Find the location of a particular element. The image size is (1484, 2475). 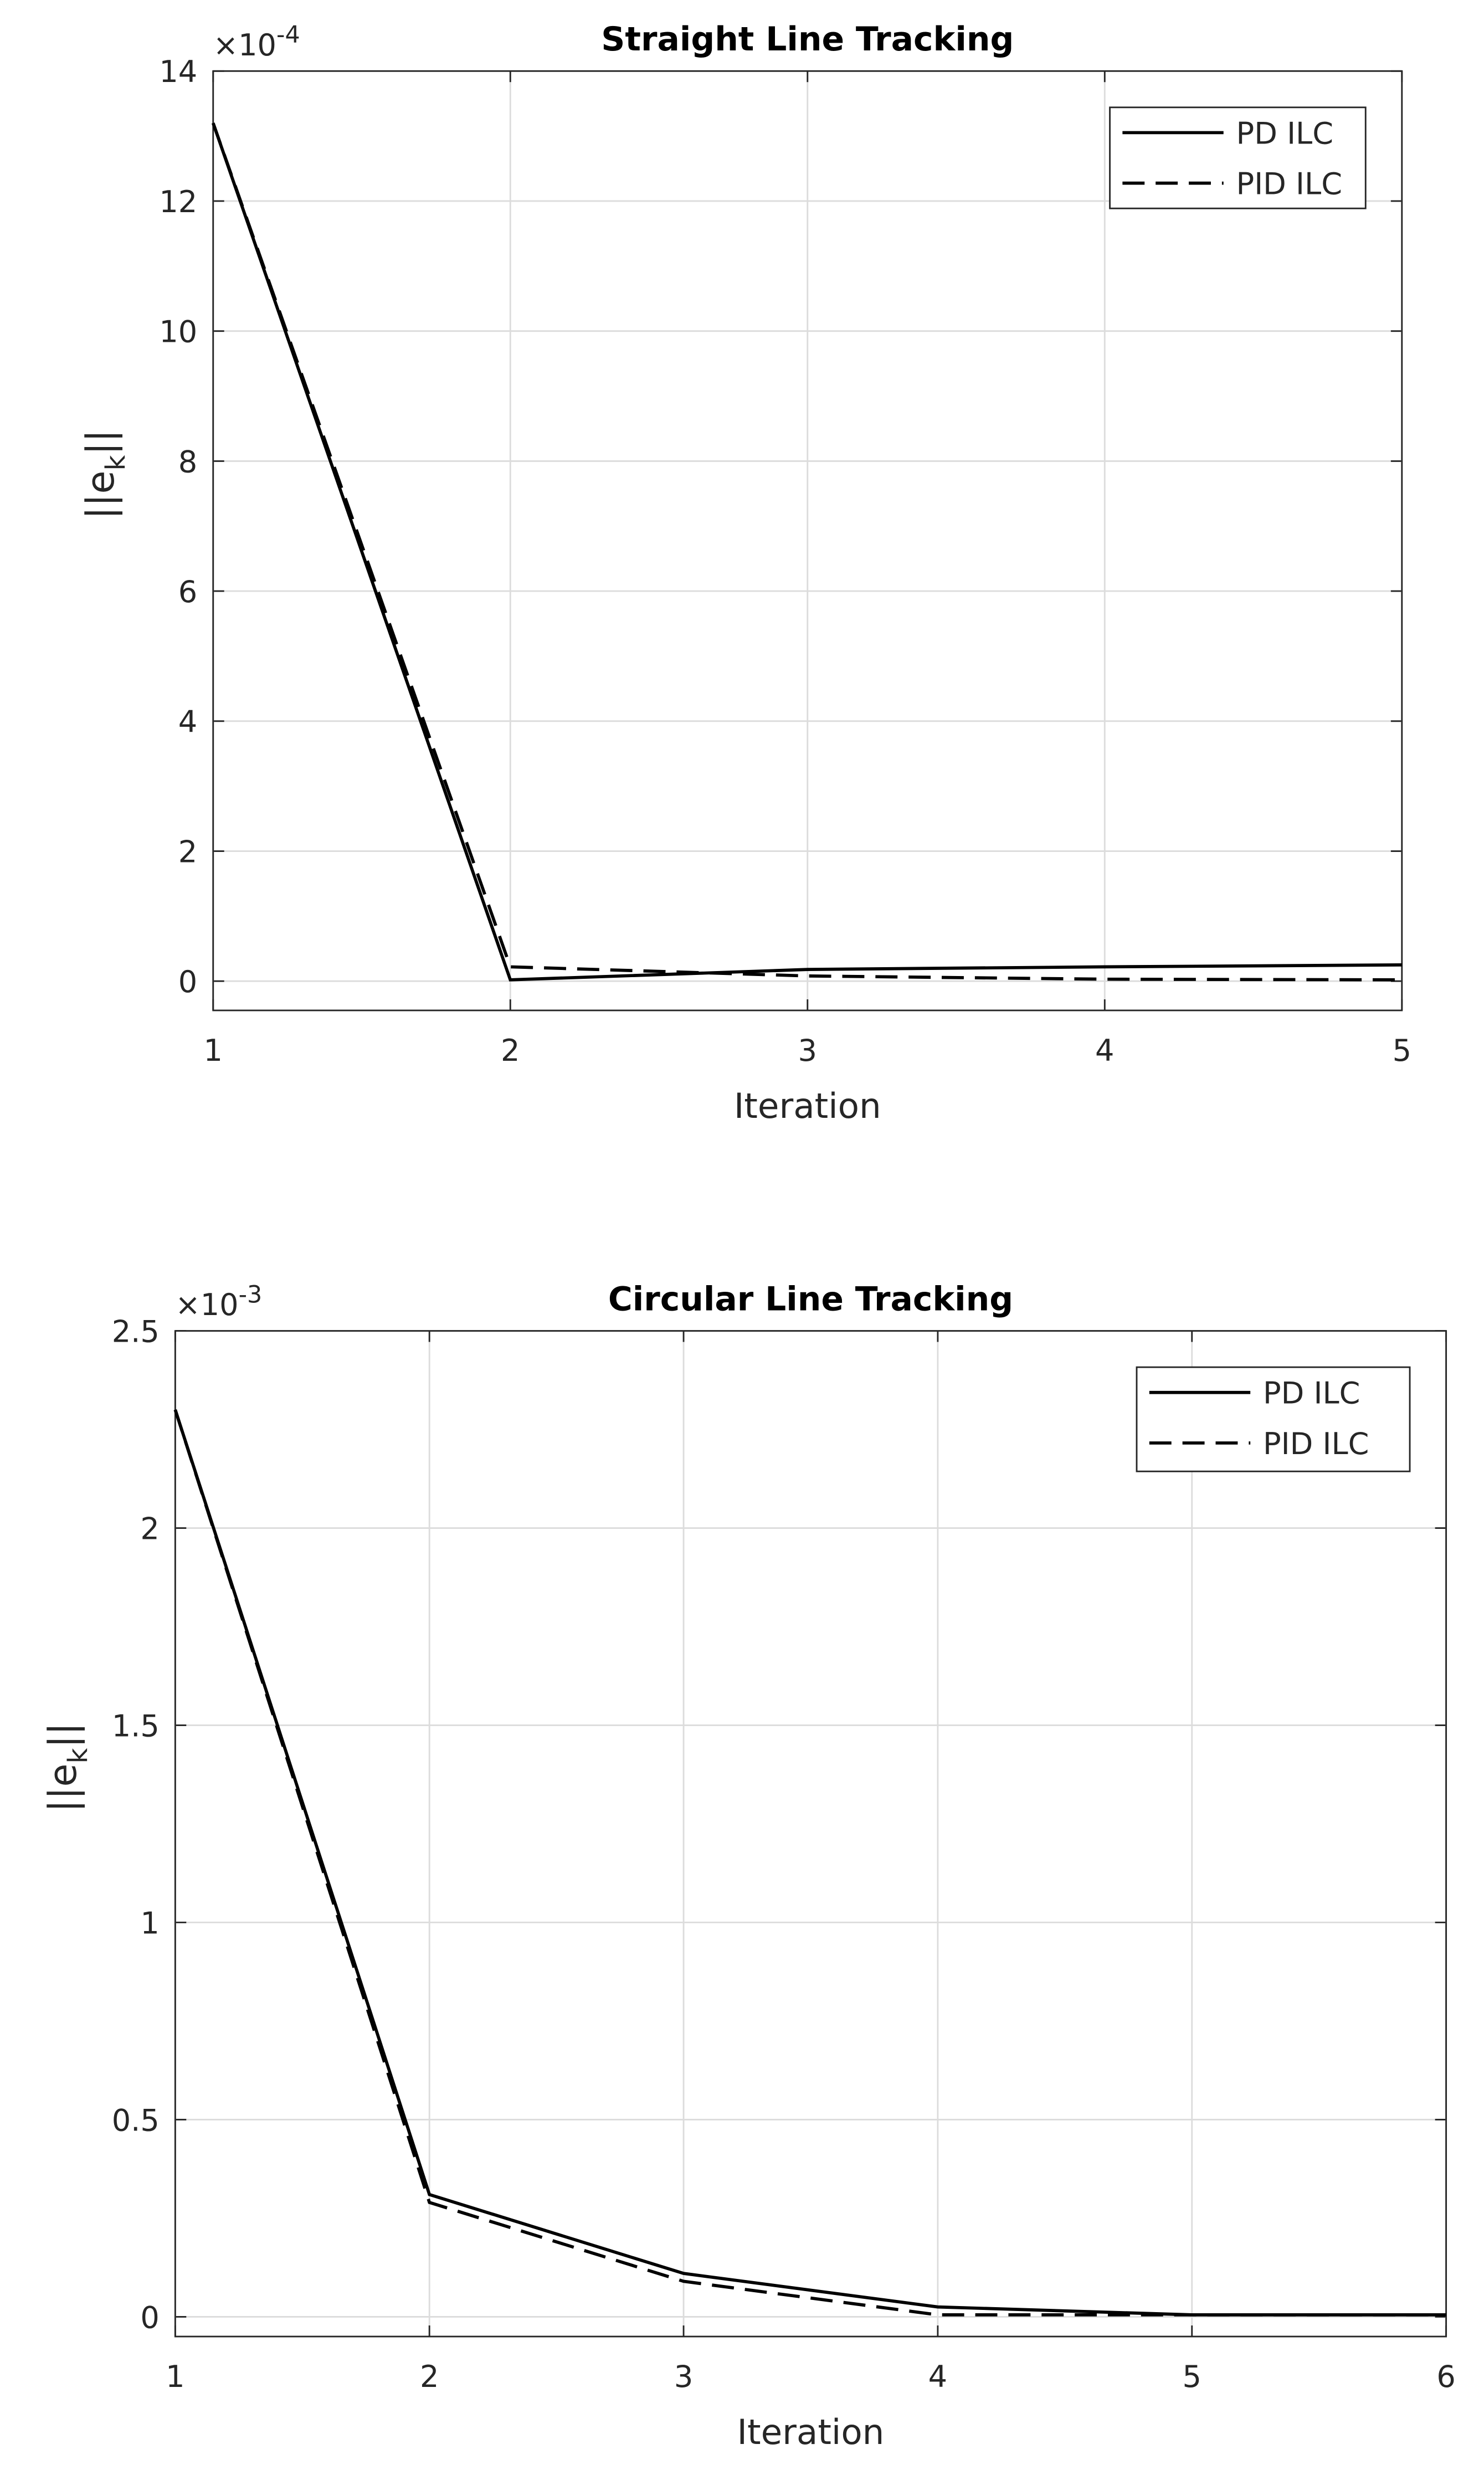

y-tick-label: 1 is located at coordinates (149, 1923).